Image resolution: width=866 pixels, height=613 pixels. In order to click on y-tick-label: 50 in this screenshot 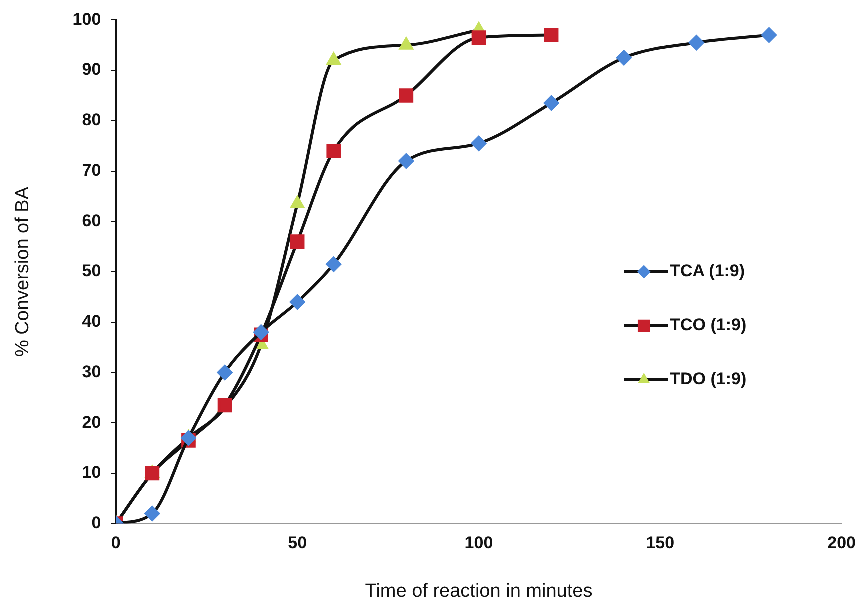, I will do `click(92, 271)`.